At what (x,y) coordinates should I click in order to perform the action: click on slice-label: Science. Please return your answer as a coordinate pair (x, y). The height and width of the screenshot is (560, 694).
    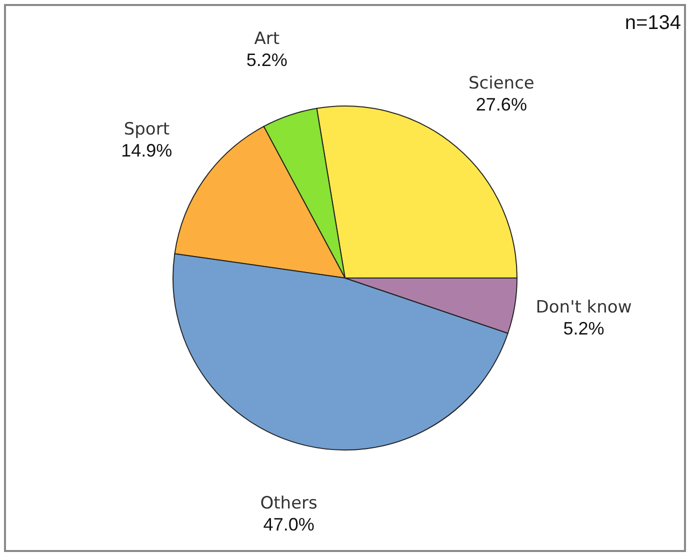
    Looking at the image, I should click on (501, 83).